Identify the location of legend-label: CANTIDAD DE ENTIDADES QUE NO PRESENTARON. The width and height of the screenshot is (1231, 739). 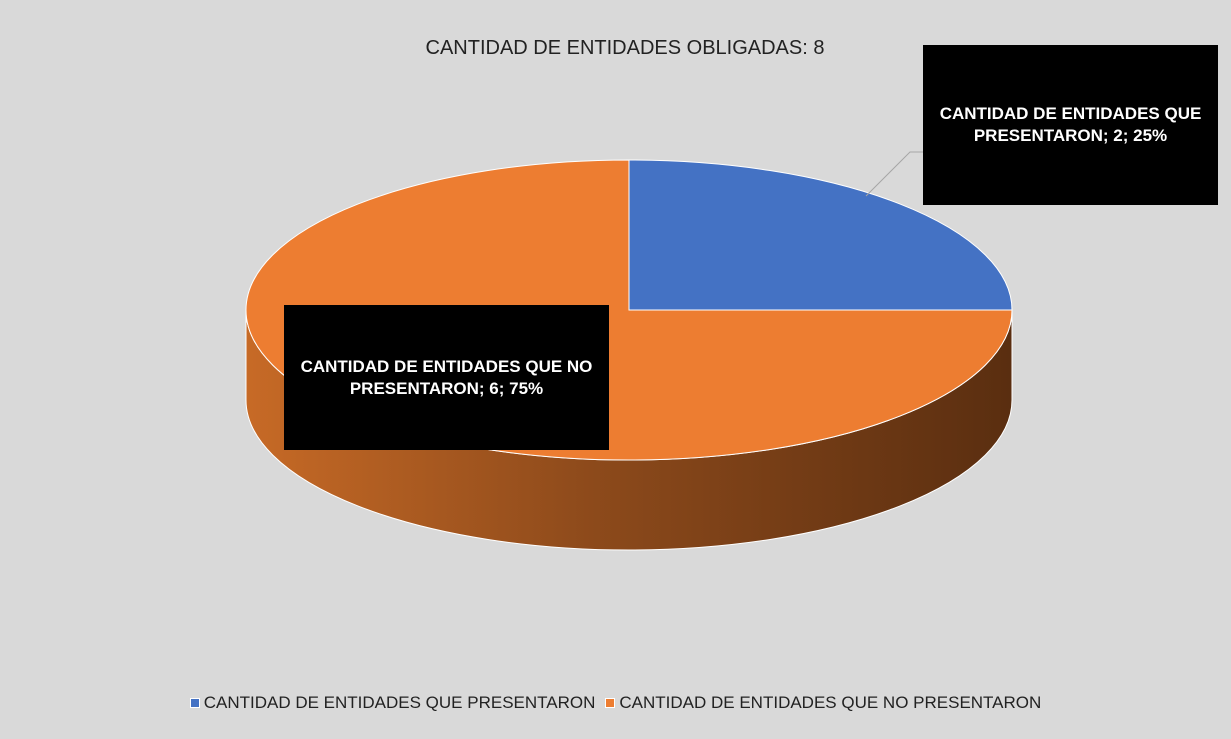
(830, 702).